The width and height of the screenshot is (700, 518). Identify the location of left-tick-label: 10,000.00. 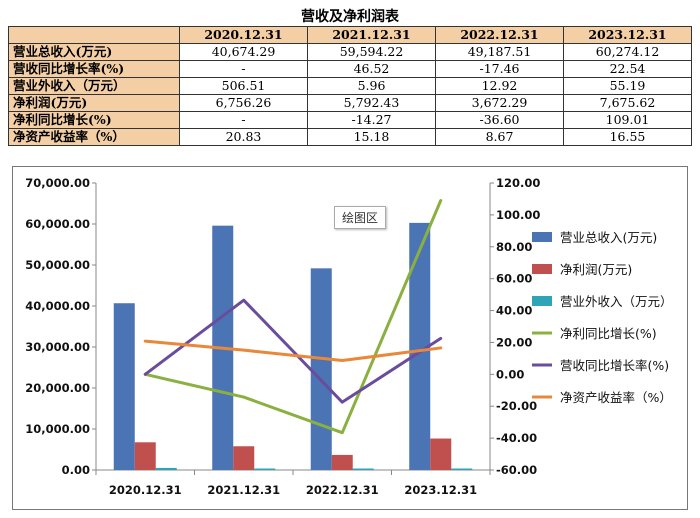
(57, 429).